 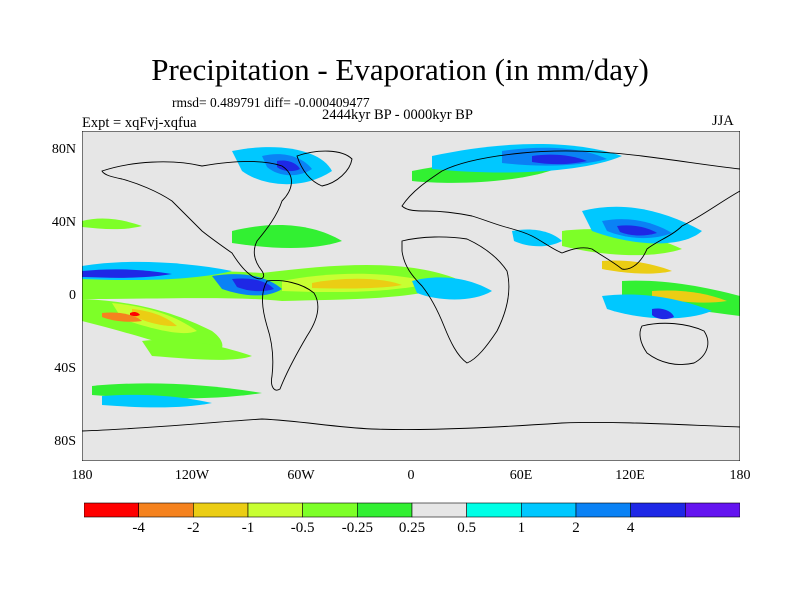 I want to click on colorbar-label: 4, so click(x=630, y=528).